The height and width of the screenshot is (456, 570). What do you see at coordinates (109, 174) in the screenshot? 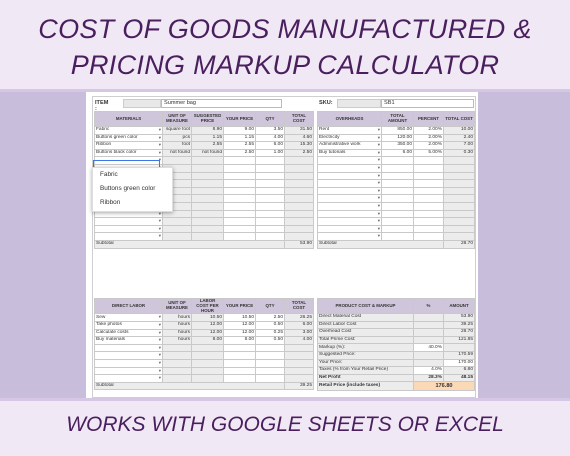
I see `dropdown-option: Fabric` at bounding box center [109, 174].